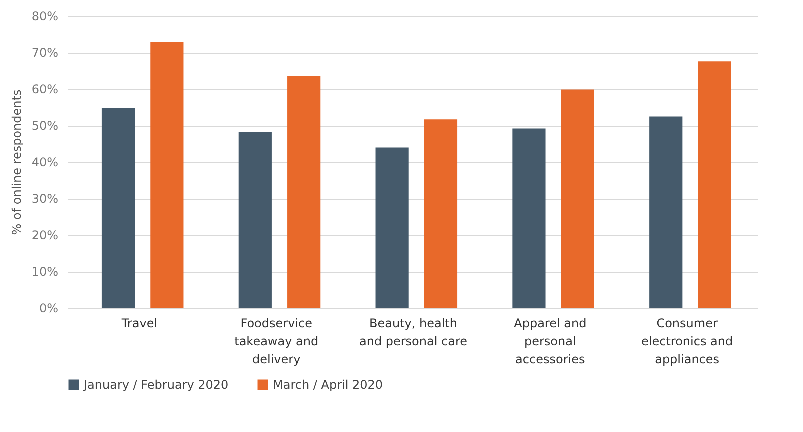 The width and height of the screenshot is (803, 432). I want to click on x-tick-label: Apparel and personal accessories, so click(550, 341).